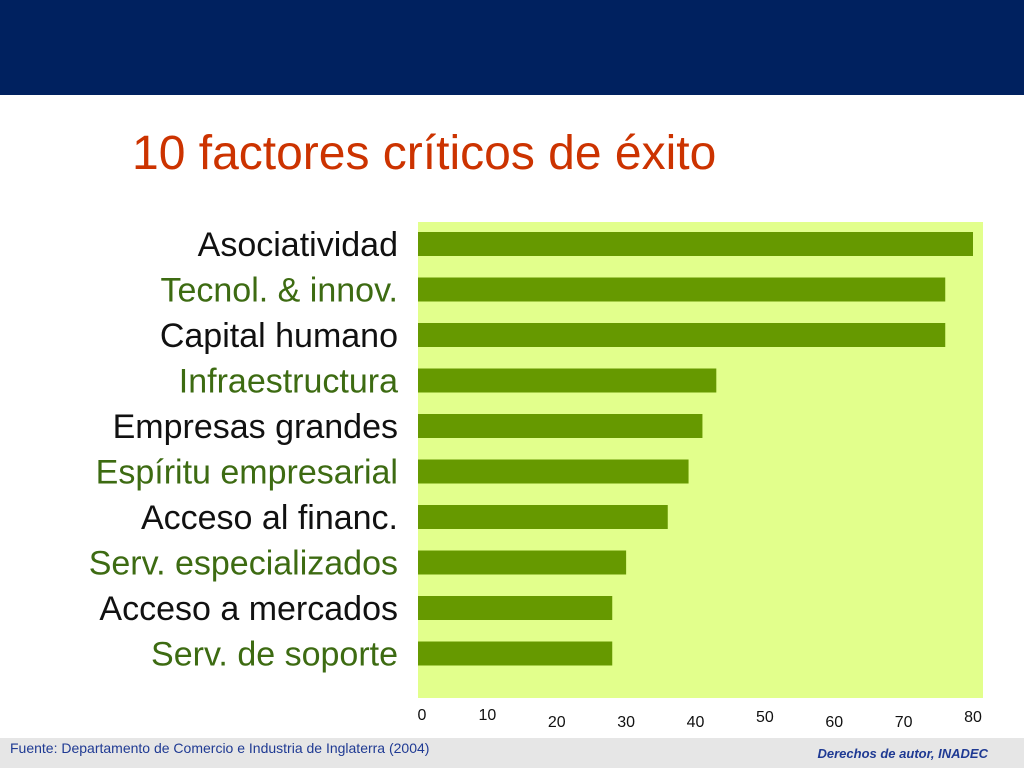 The width and height of the screenshot is (1024, 768). Describe the element at coordinates (288, 382) in the screenshot. I see `category-label: Infraestructura` at that location.